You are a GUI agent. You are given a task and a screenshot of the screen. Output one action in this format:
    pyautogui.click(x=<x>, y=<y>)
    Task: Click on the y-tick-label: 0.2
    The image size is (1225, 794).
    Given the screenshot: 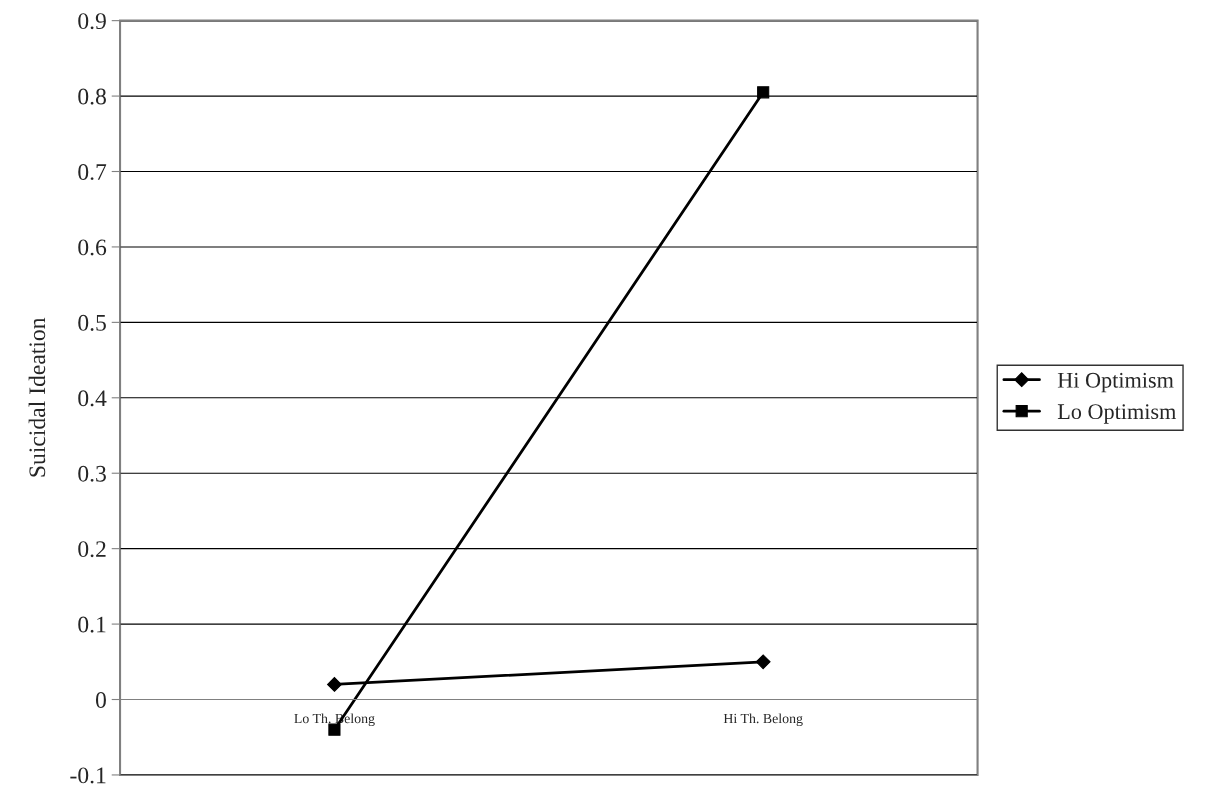 What is the action you would take?
    pyautogui.click(x=92, y=549)
    